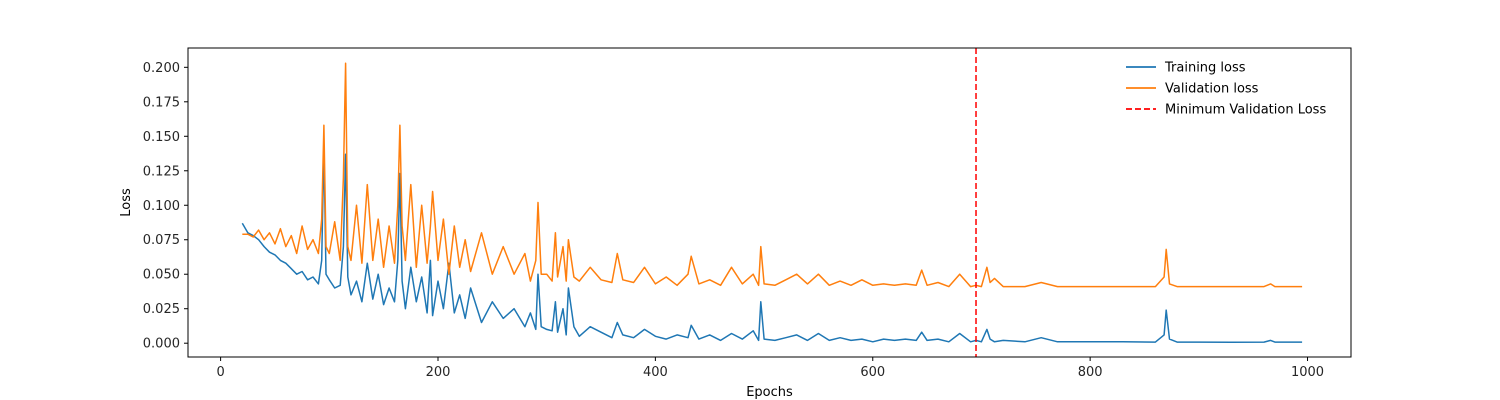  What do you see at coordinates (161, 309) in the screenshot?
I see `y-tick-label: 0.025` at bounding box center [161, 309].